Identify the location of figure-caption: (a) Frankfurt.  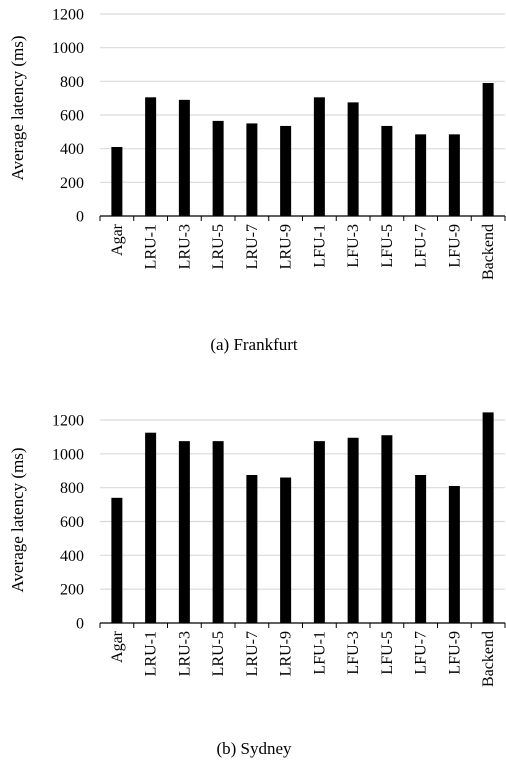
(254, 344).